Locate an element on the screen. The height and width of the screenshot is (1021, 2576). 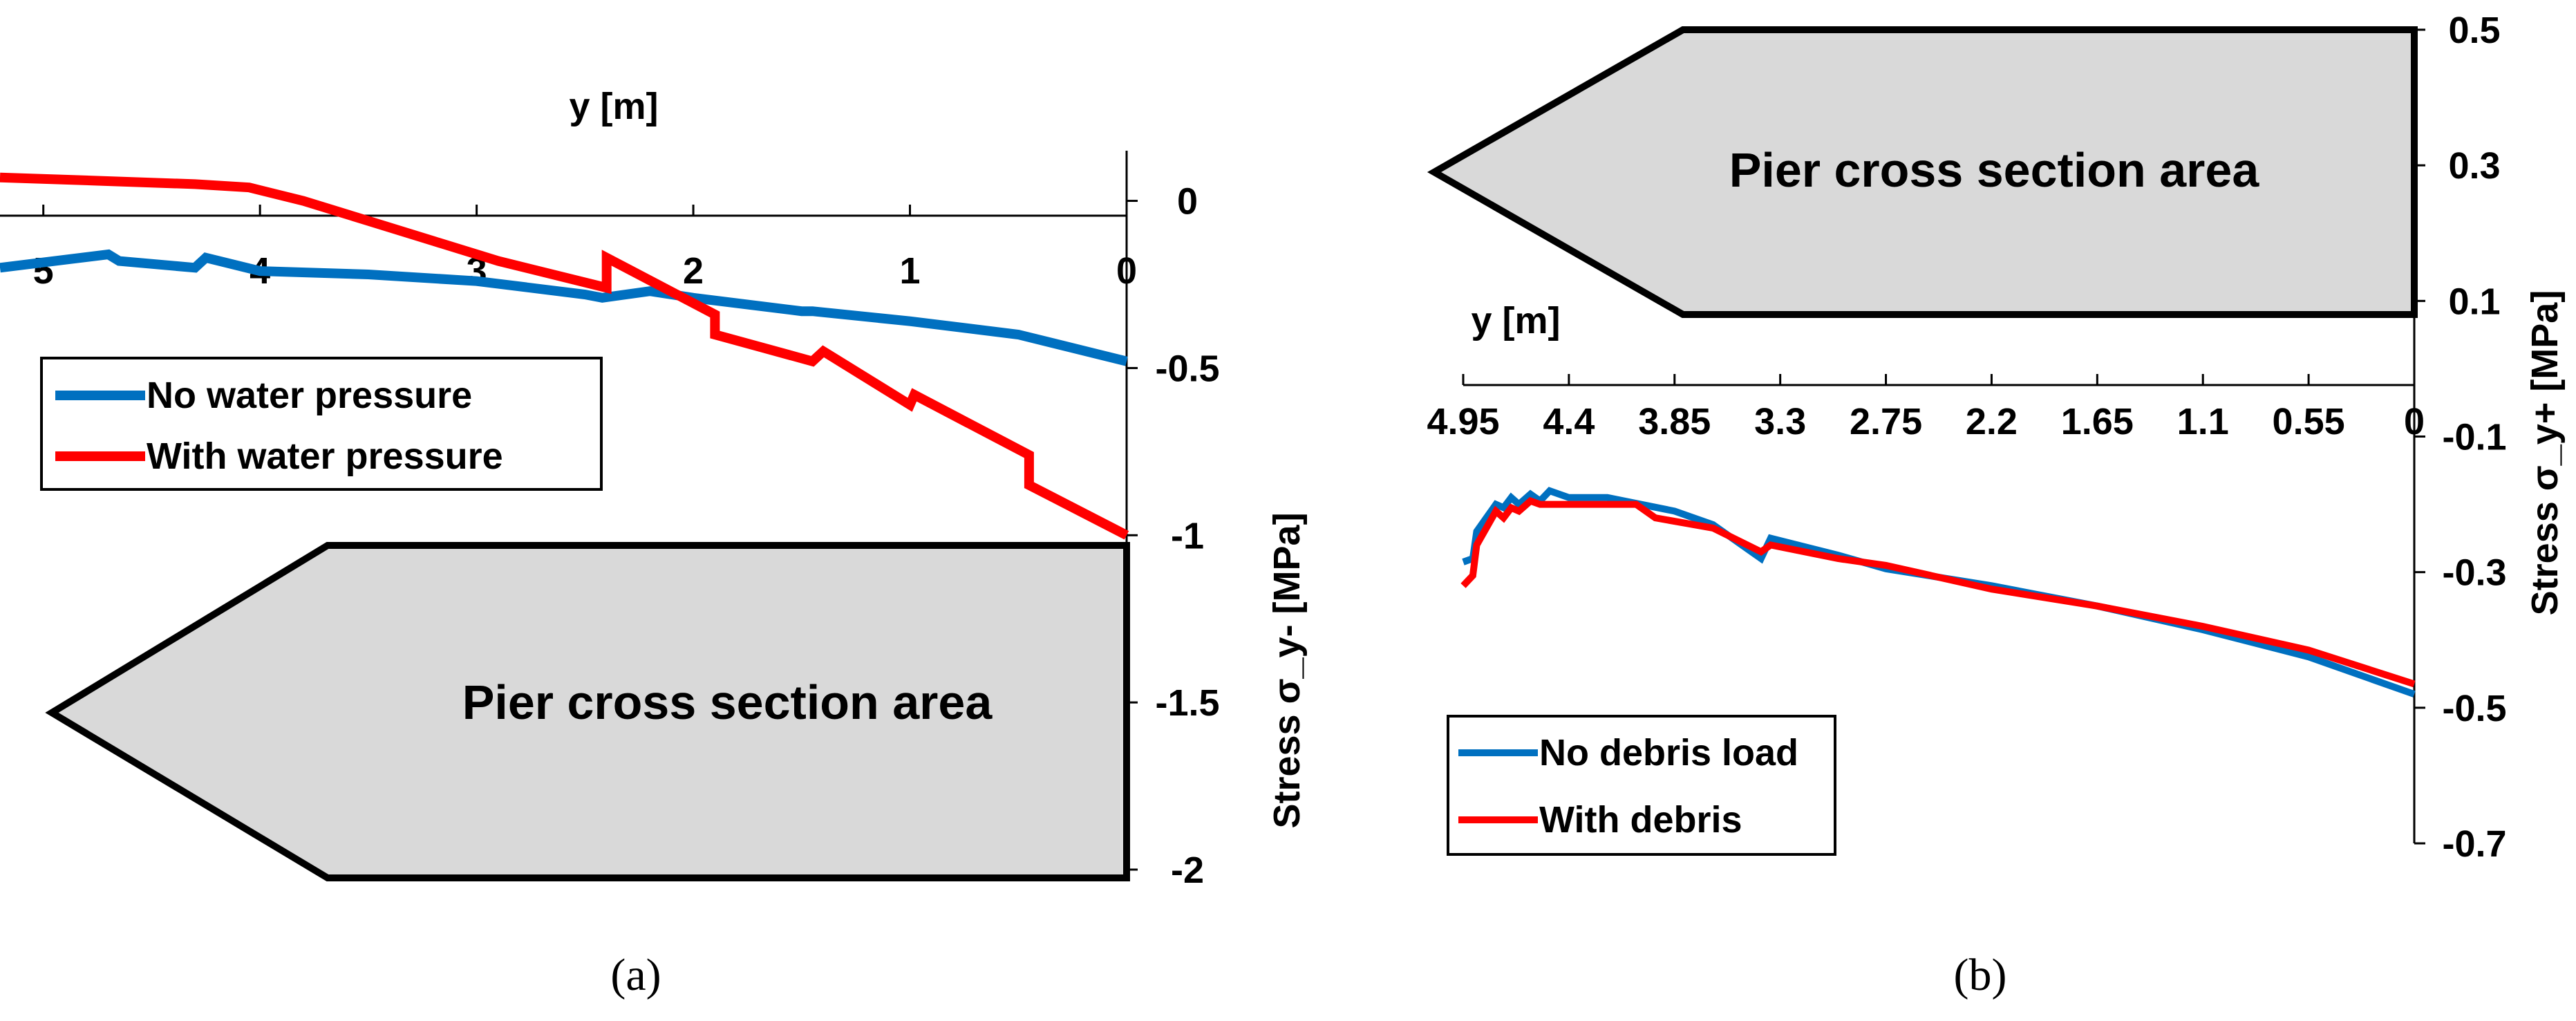
x-tick-label-a: 1 is located at coordinates (910, 271).